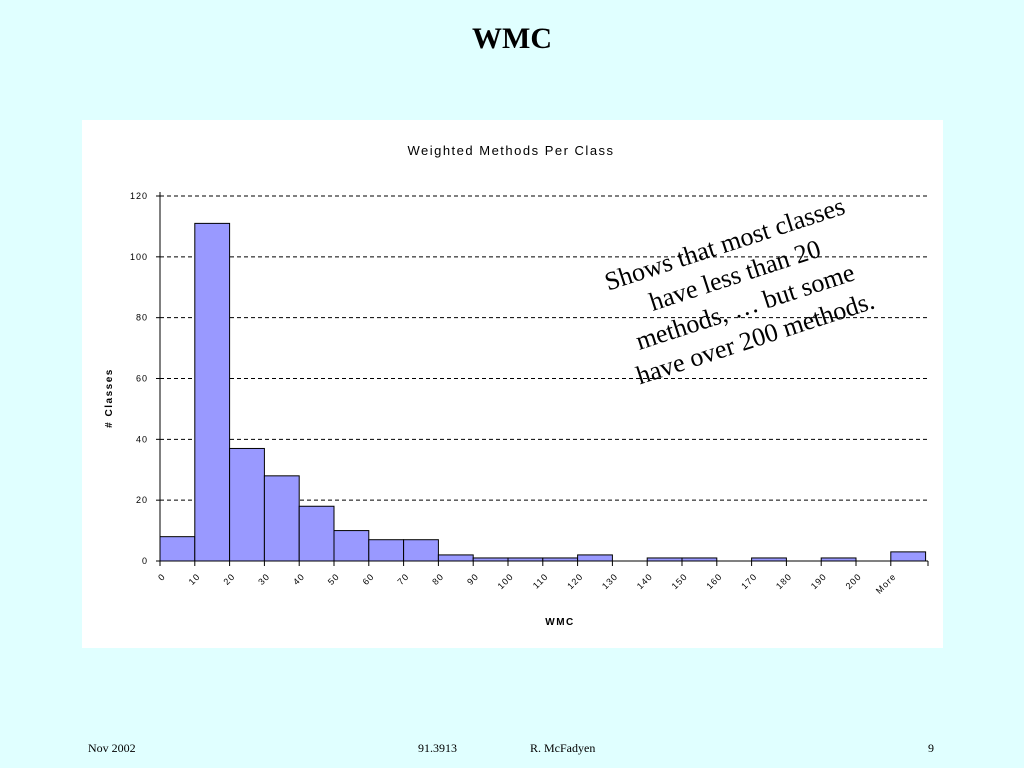 This screenshot has width=1024, height=768. I want to click on y-axis-label: # Classes, so click(109, 398).